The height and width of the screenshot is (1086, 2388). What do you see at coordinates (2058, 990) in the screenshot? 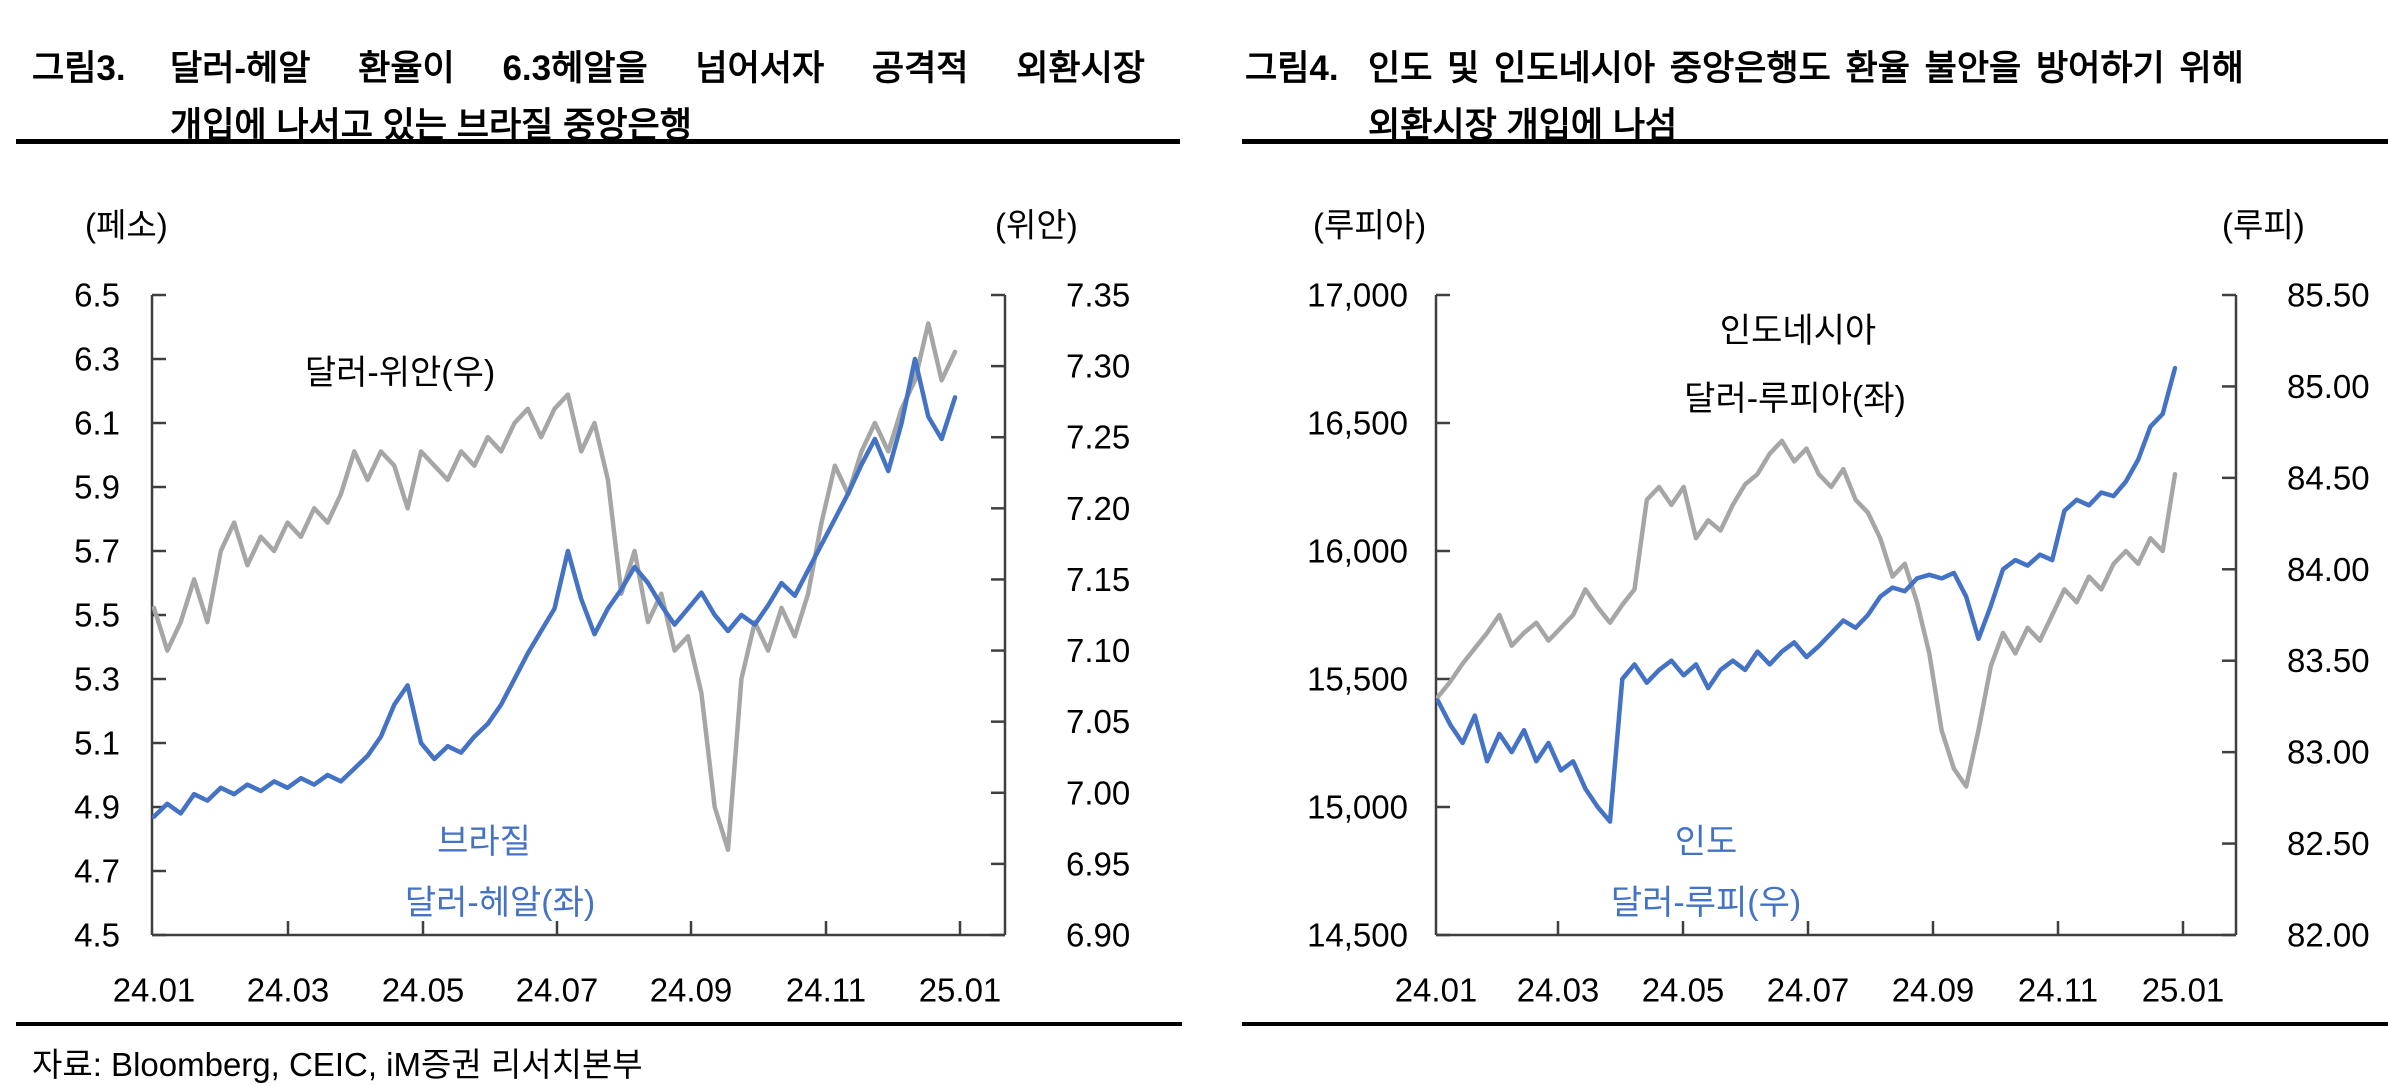
I see `fig4-x-tick-label: 24.11` at bounding box center [2058, 990].